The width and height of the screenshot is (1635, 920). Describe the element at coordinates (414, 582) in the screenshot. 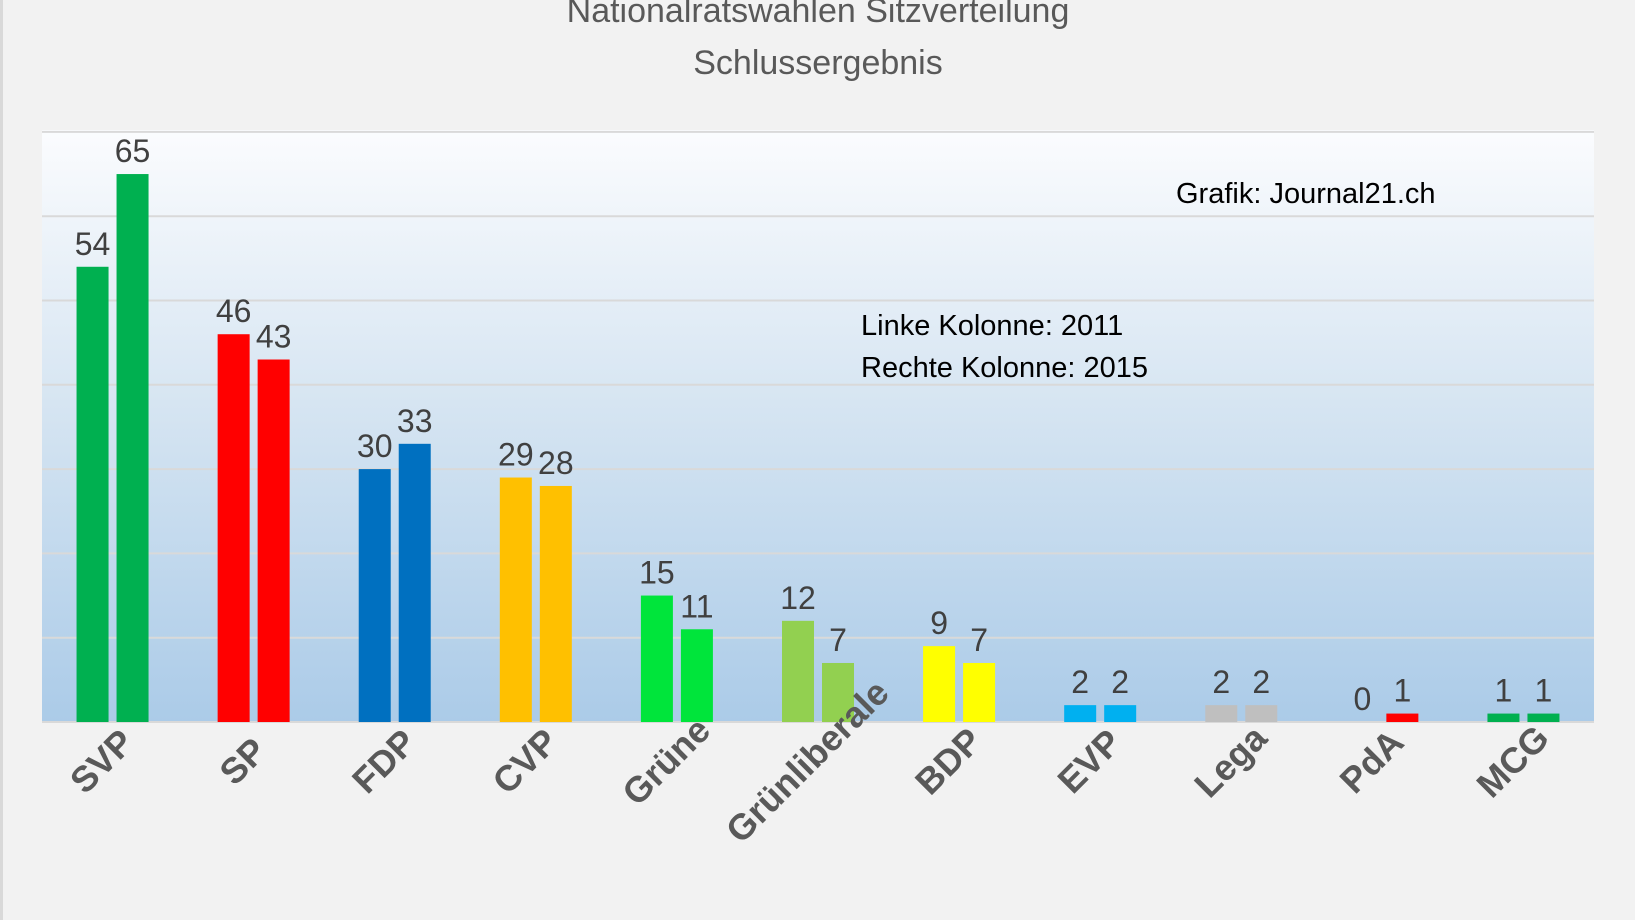

I see `bar-fdp-2015` at that location.